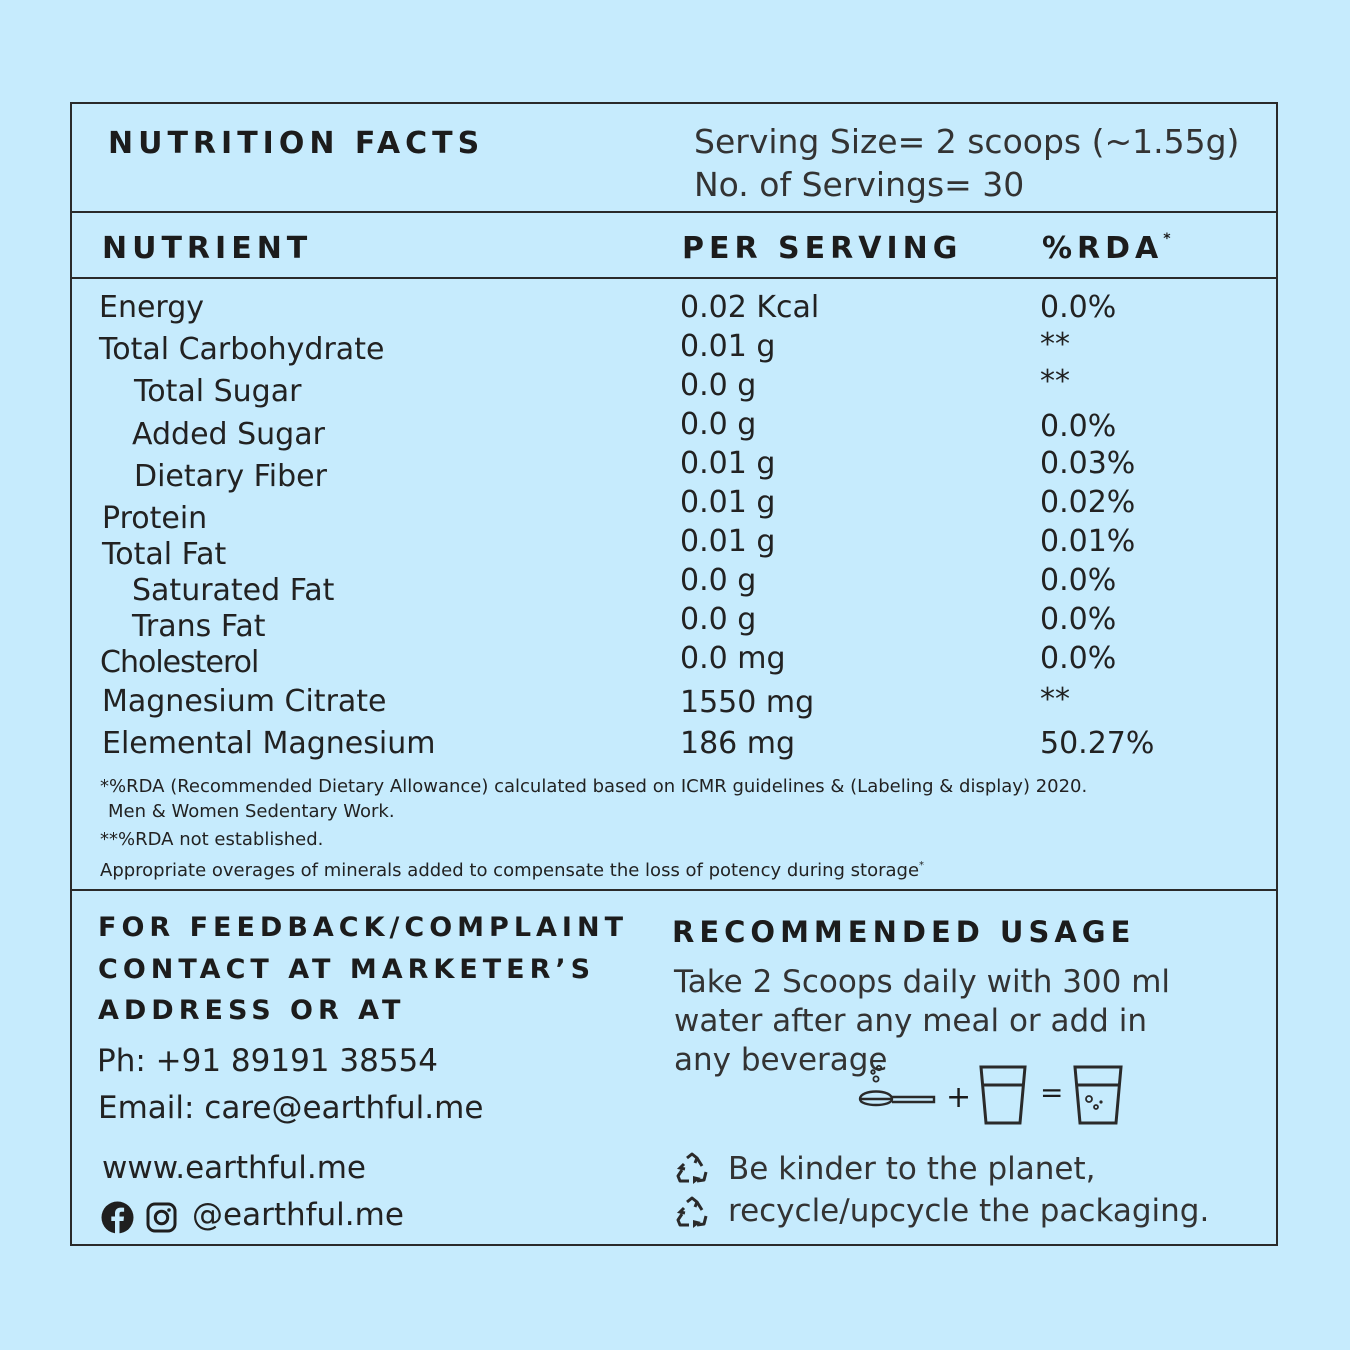 The height and width of the screenshot is (1350, 1350). I want to click on nutrient-value-total-sugar: 0.0 g, so click(718, 385).